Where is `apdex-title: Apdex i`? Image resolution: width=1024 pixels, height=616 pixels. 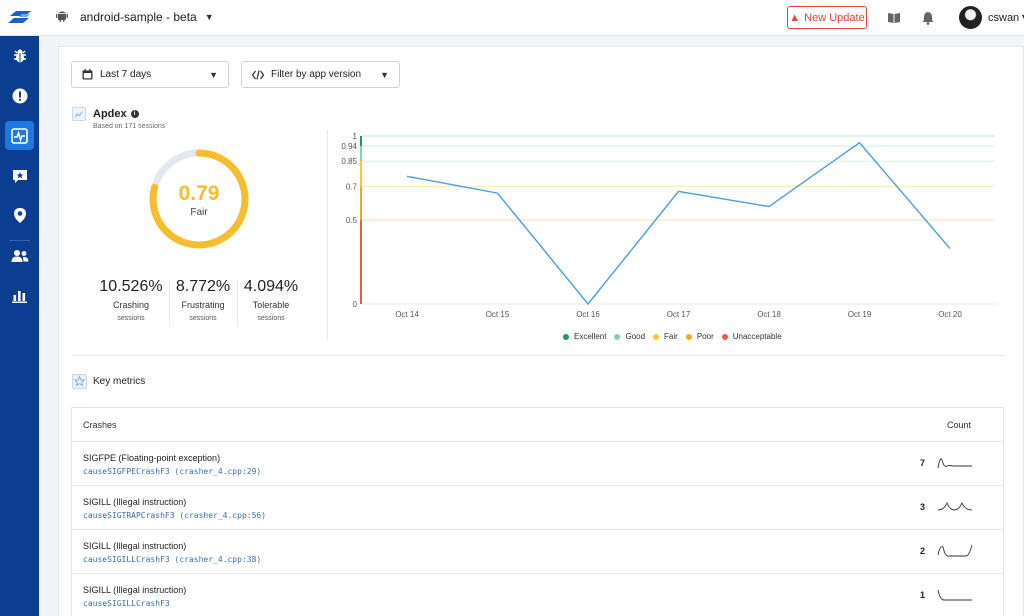
apdex-title: Apdex i is located at coordinates (116, 114).